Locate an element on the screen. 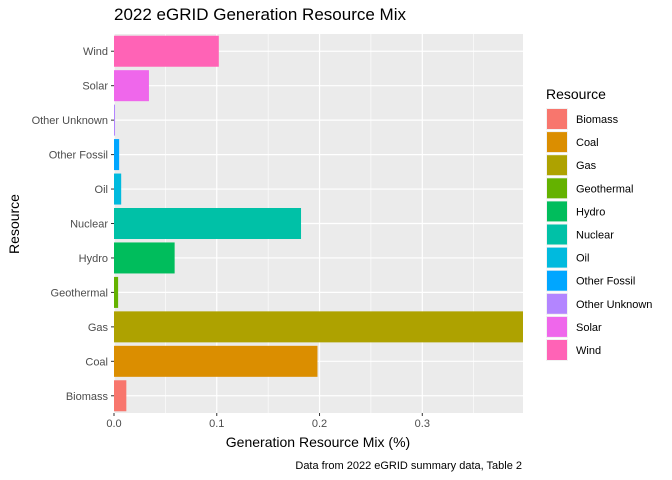  x-axis-title: Generation Resource Mix (%) is located at coordinates (318, 442).